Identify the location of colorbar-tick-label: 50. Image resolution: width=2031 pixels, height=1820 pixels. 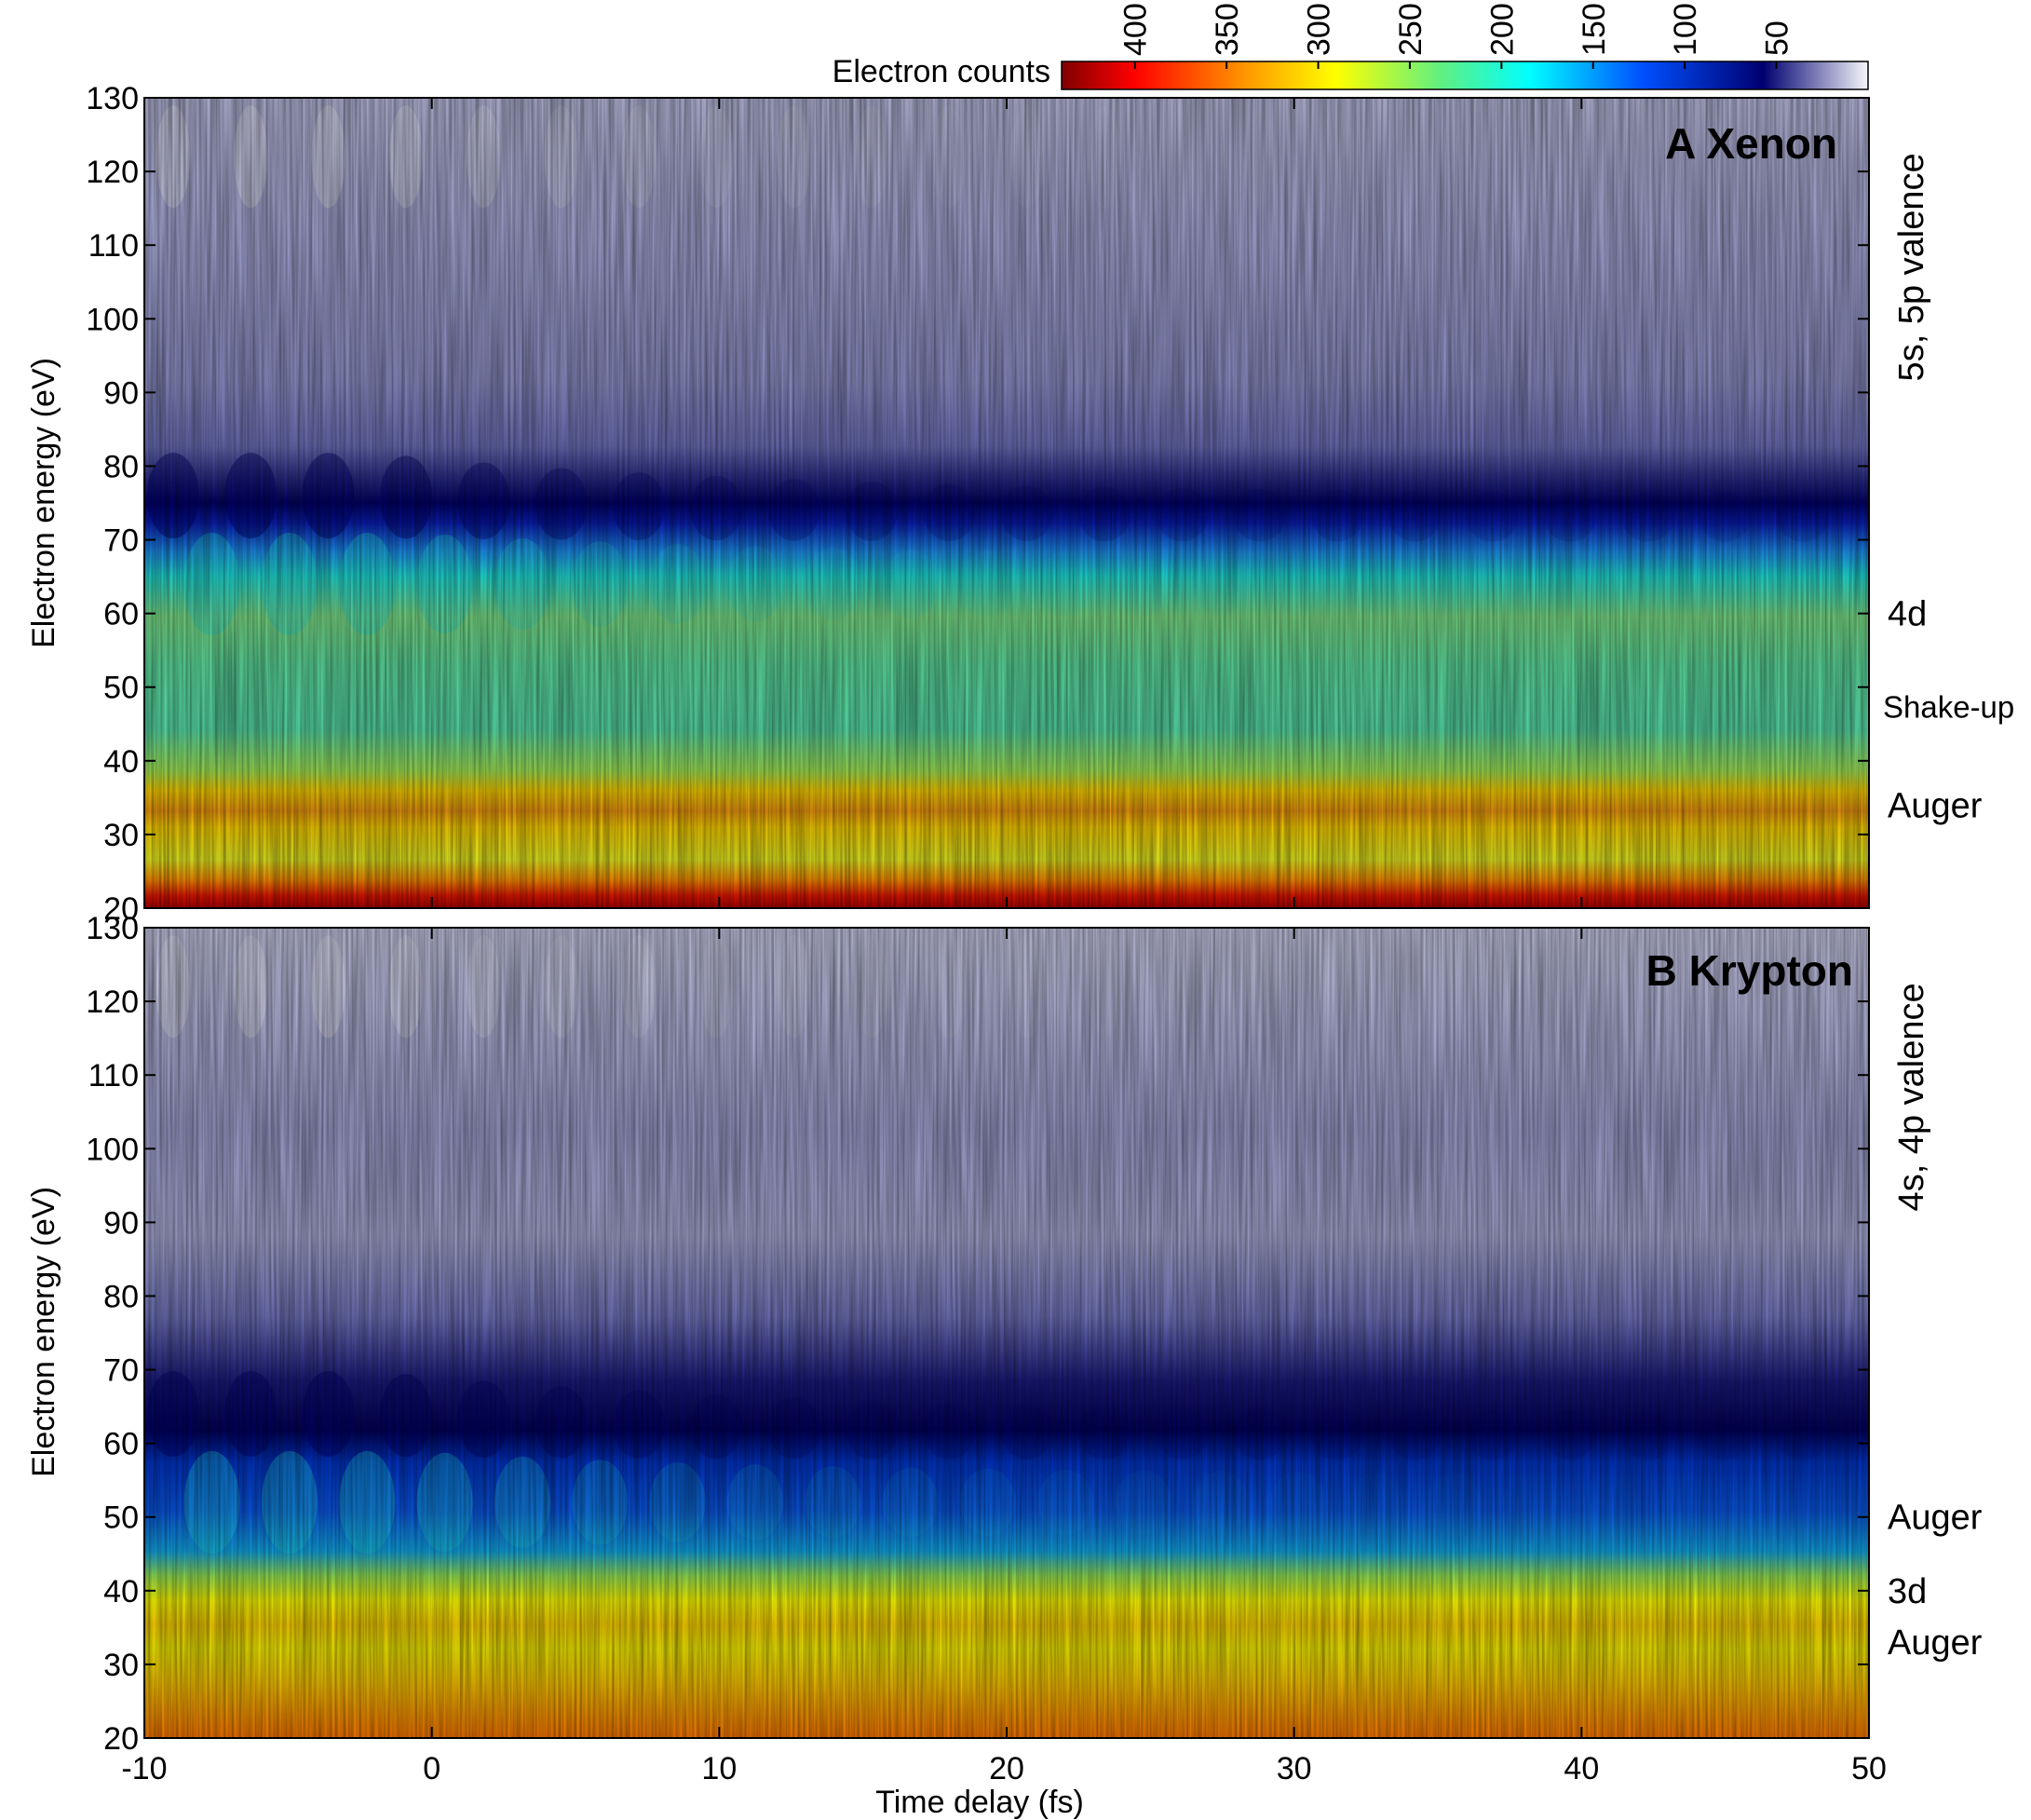
(1778, 38).